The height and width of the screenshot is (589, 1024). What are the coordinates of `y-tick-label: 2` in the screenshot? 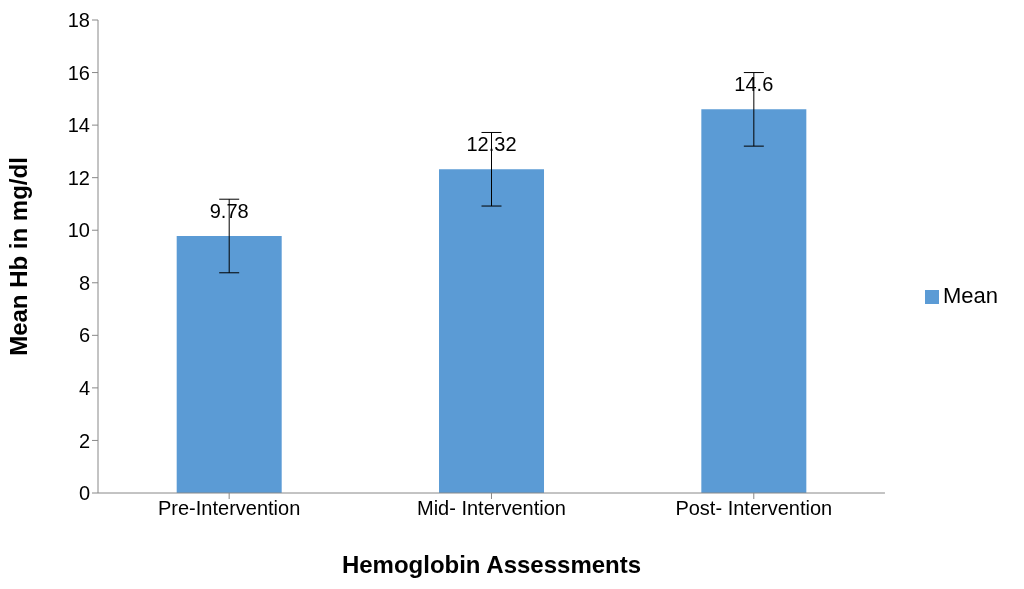 It's located at (84, 440).